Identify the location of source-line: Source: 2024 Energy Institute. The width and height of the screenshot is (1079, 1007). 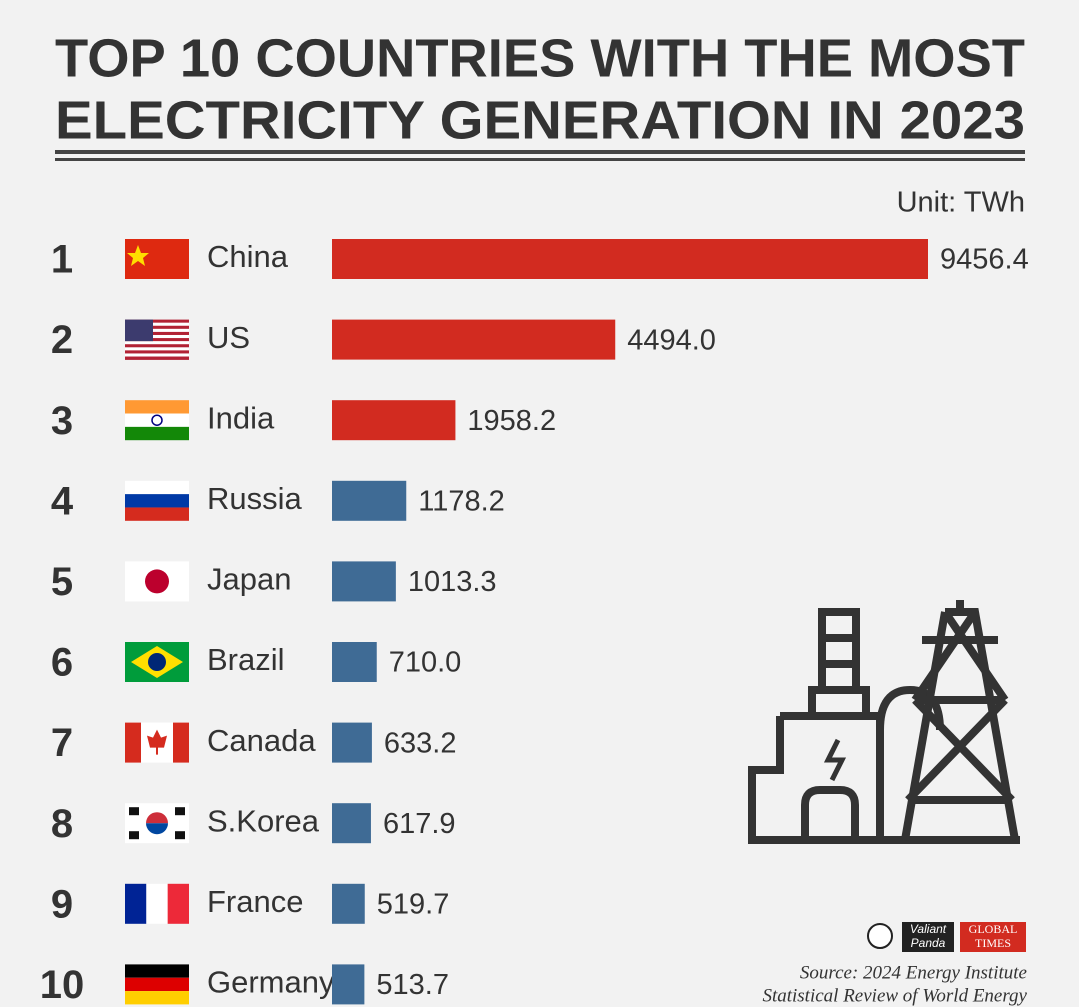
(913, 972).